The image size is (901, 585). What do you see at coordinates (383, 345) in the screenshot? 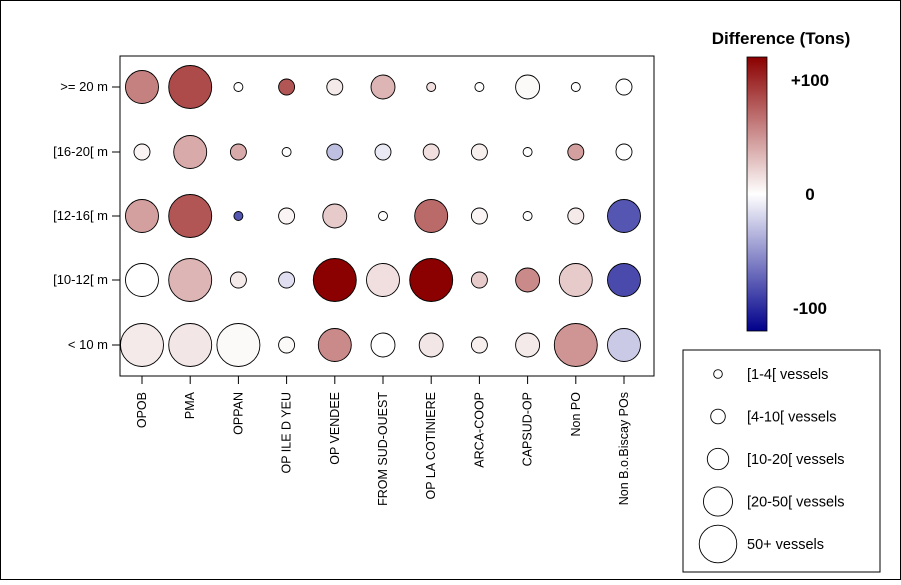
I see `bubble-10-m-from-sud-ouest` at bounding box center [383, 345].